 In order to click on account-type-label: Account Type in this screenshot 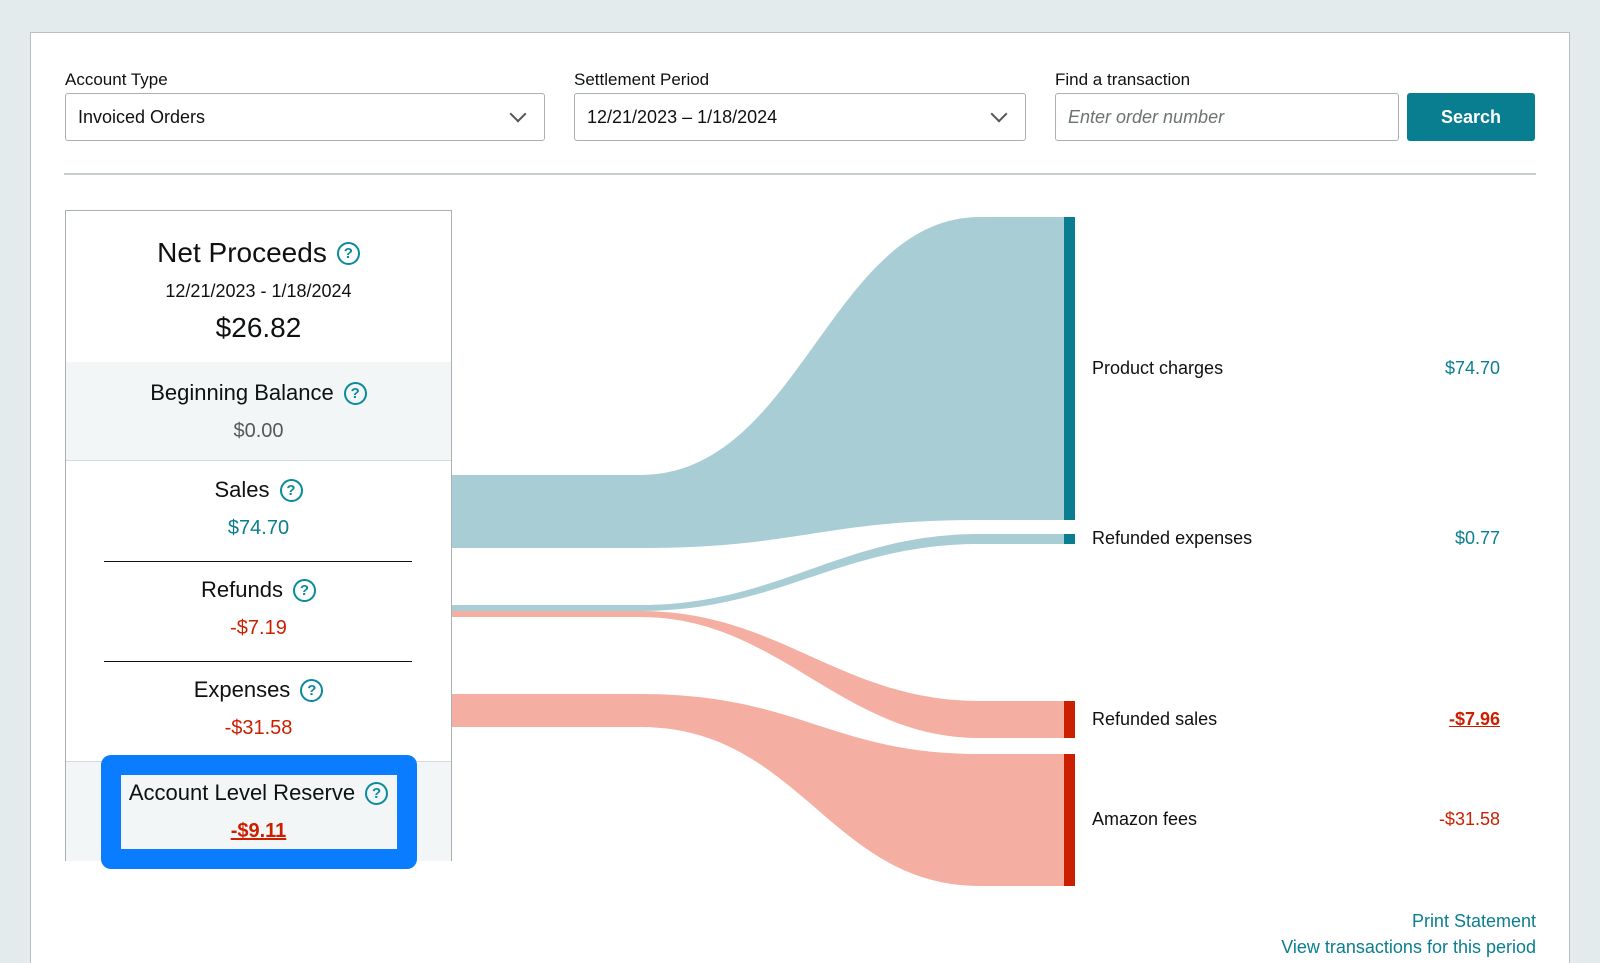, I will do `click(116, 79)`.